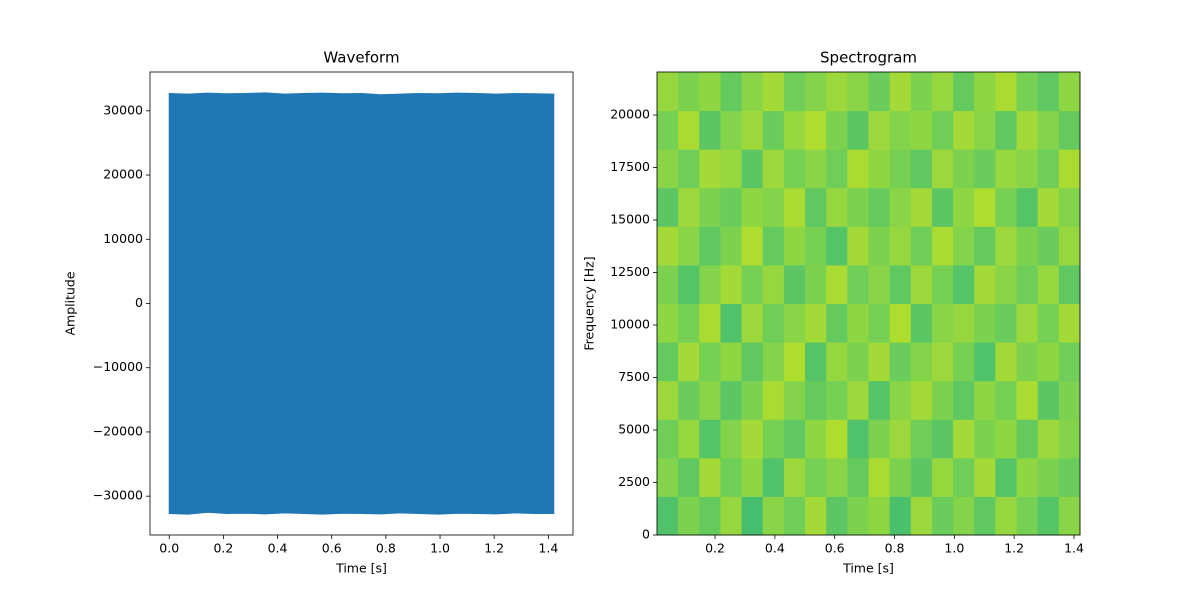  What do you see at coordinates (630, 166) in the screenshot?
I see `y-tick-label: 17500` at bounding box center [630, 166].